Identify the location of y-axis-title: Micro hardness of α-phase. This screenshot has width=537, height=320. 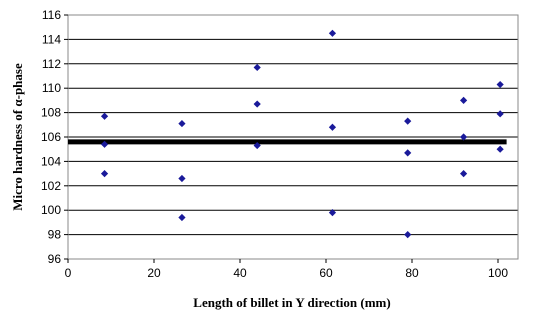
(17, 137).